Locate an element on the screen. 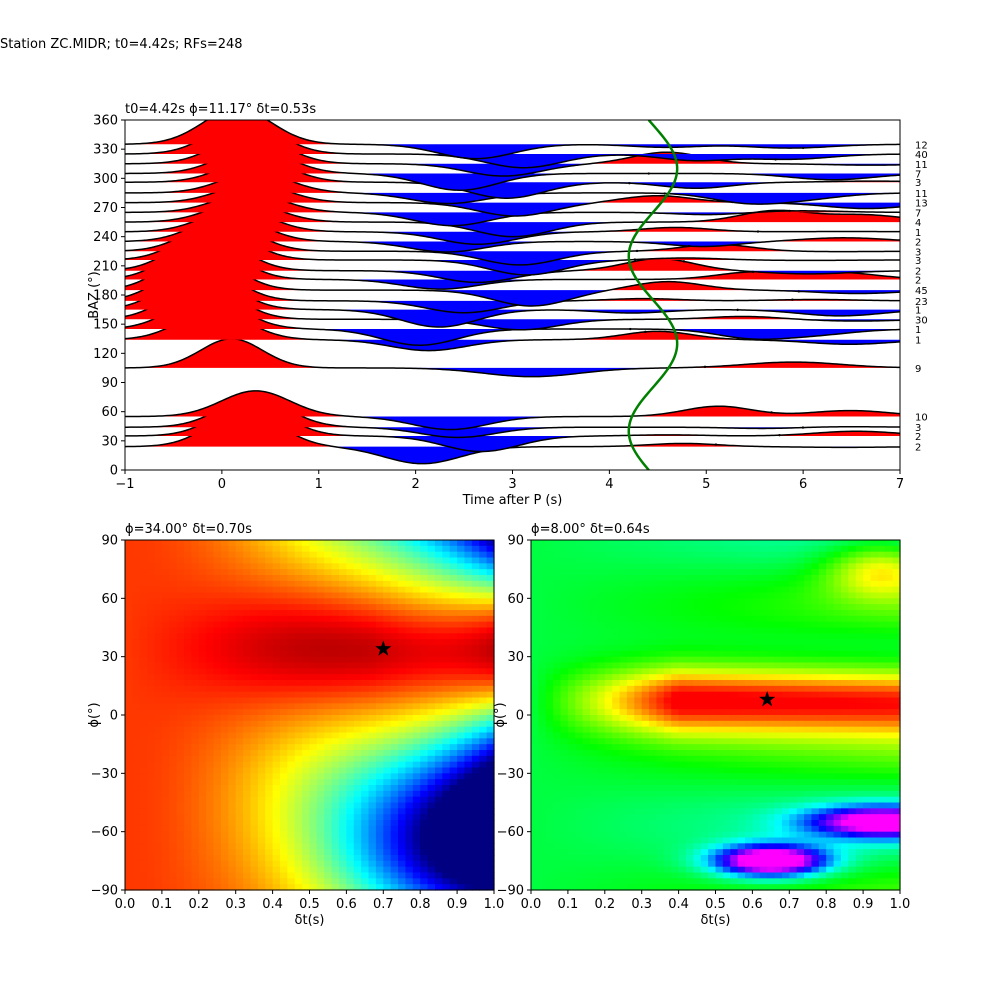 This screenshot has width=1000, height=1004. grid-left-xtick-label: 0.2 is located at coordinates (198, 904).